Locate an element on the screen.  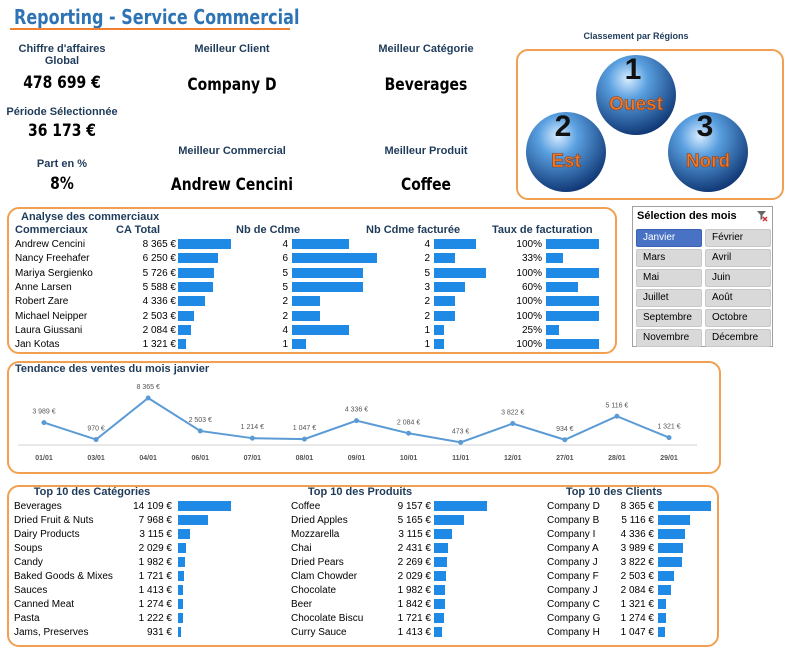
month-button: Avril is located at coordinates (738, 258).